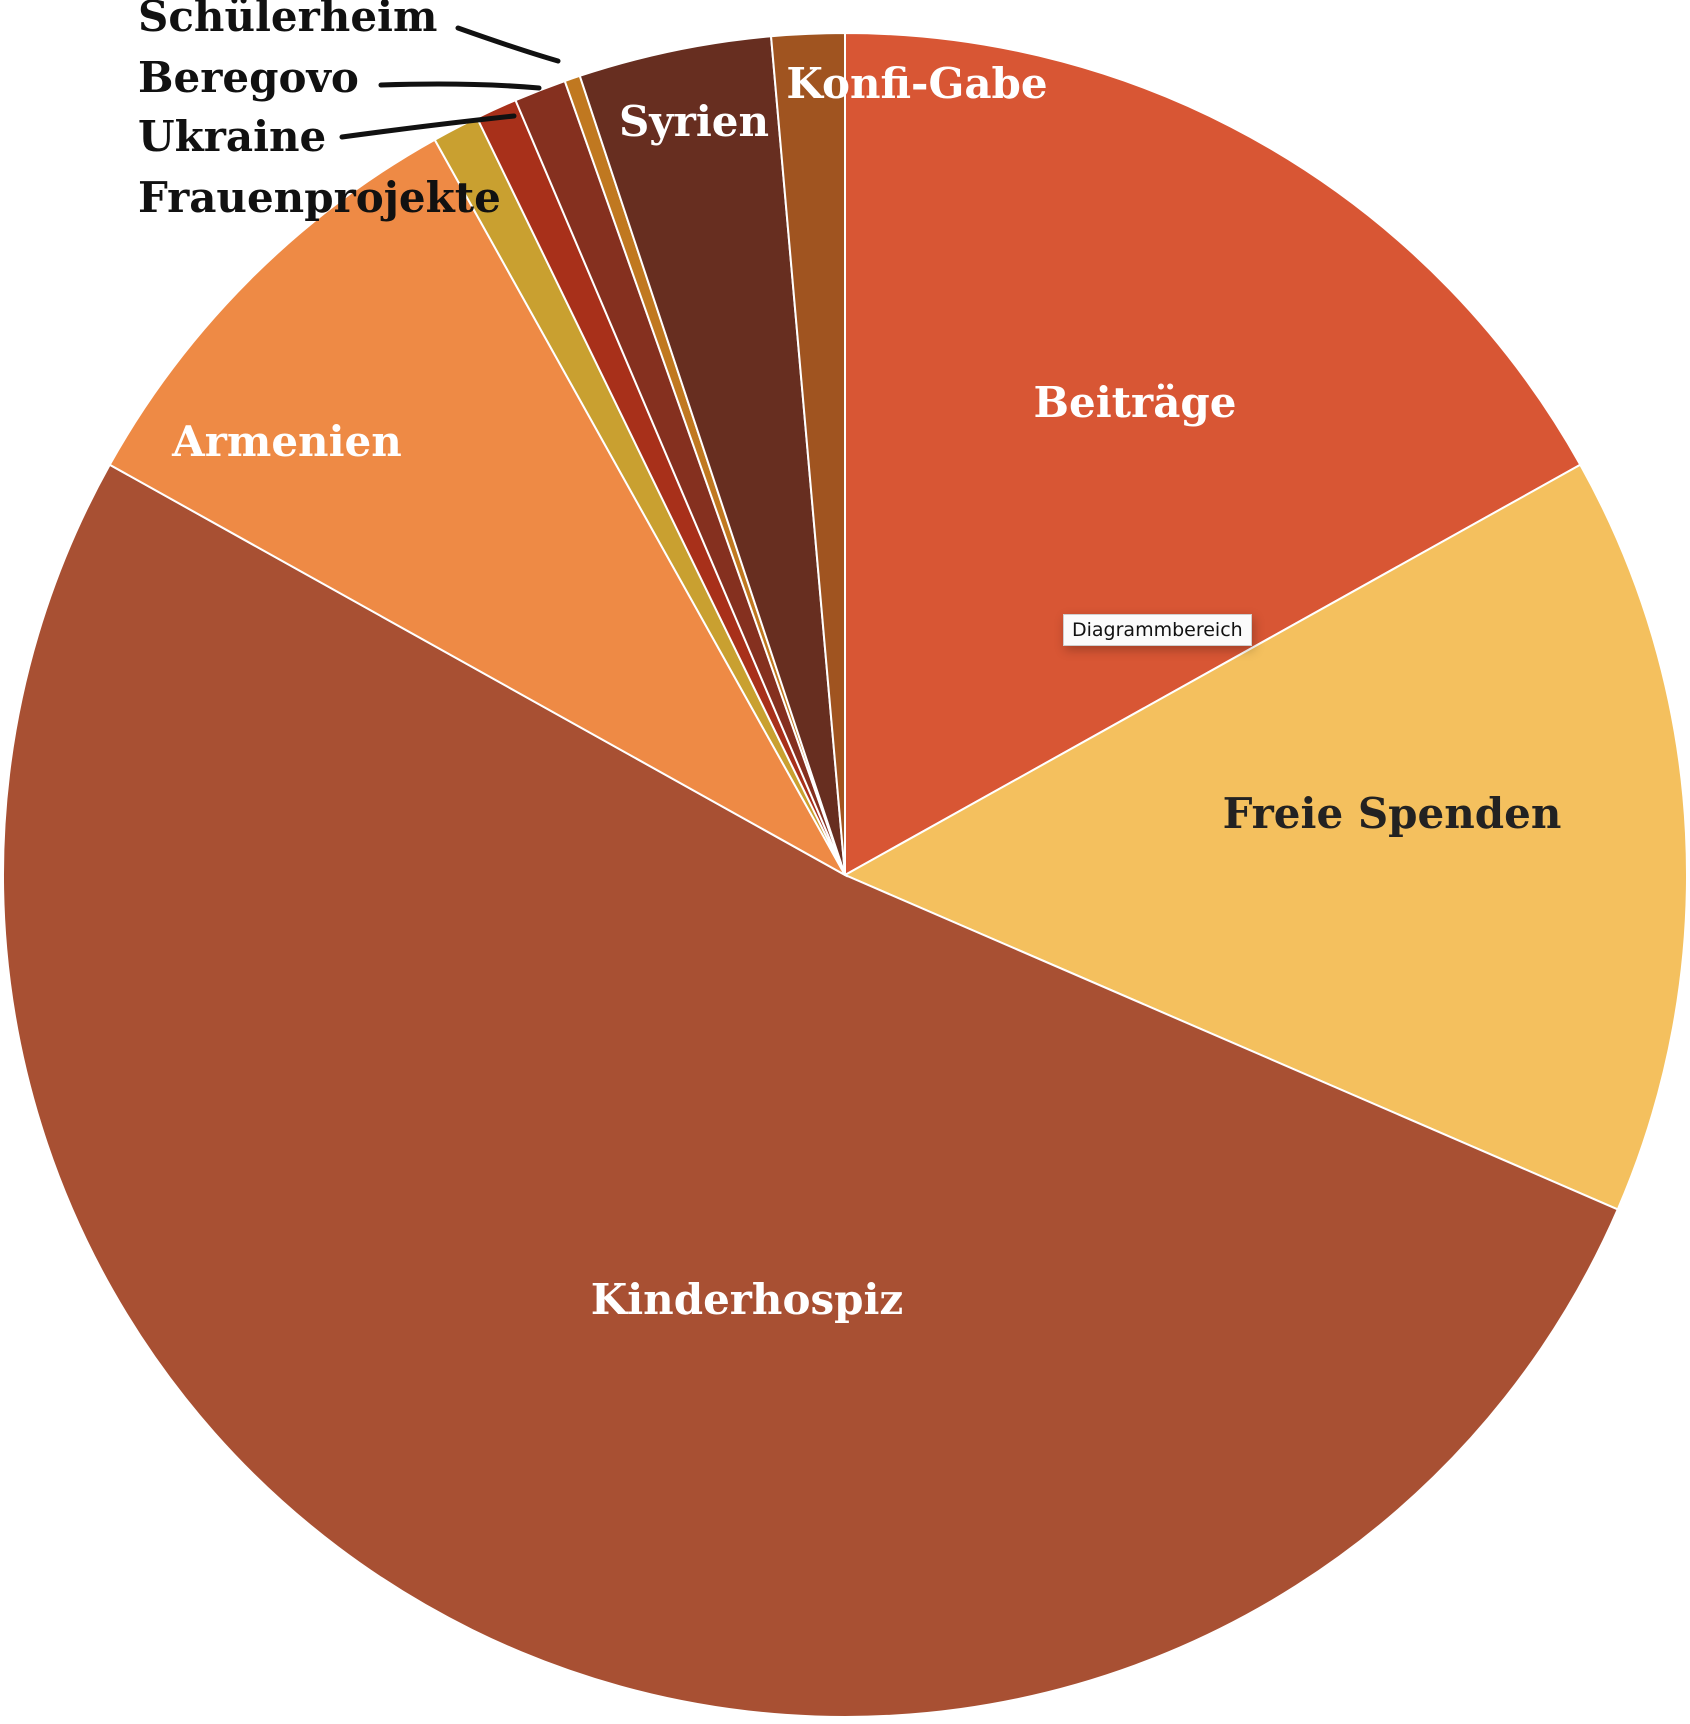  I want to click on slice-label: Syrien, so click(694, 121).